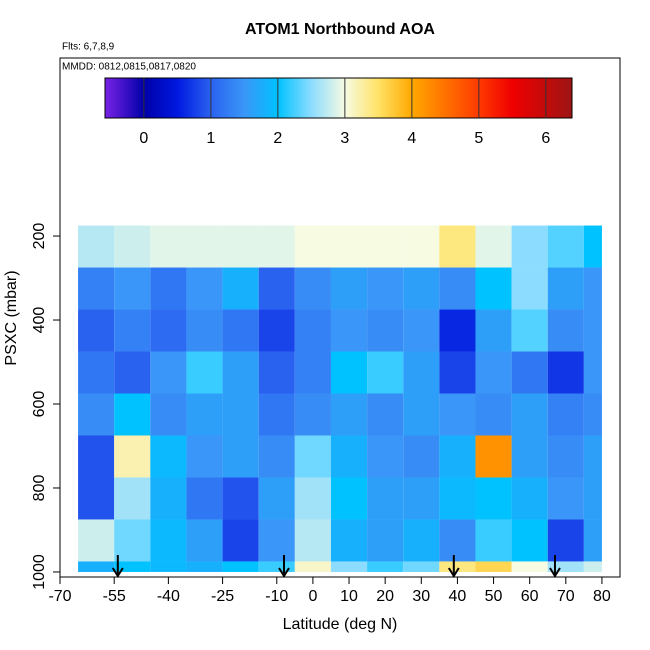  Describe the element at coordinates (129, 67) in the screenshot. I see `annotation: MMDD: 0812,0815,0817,0820` at that location.